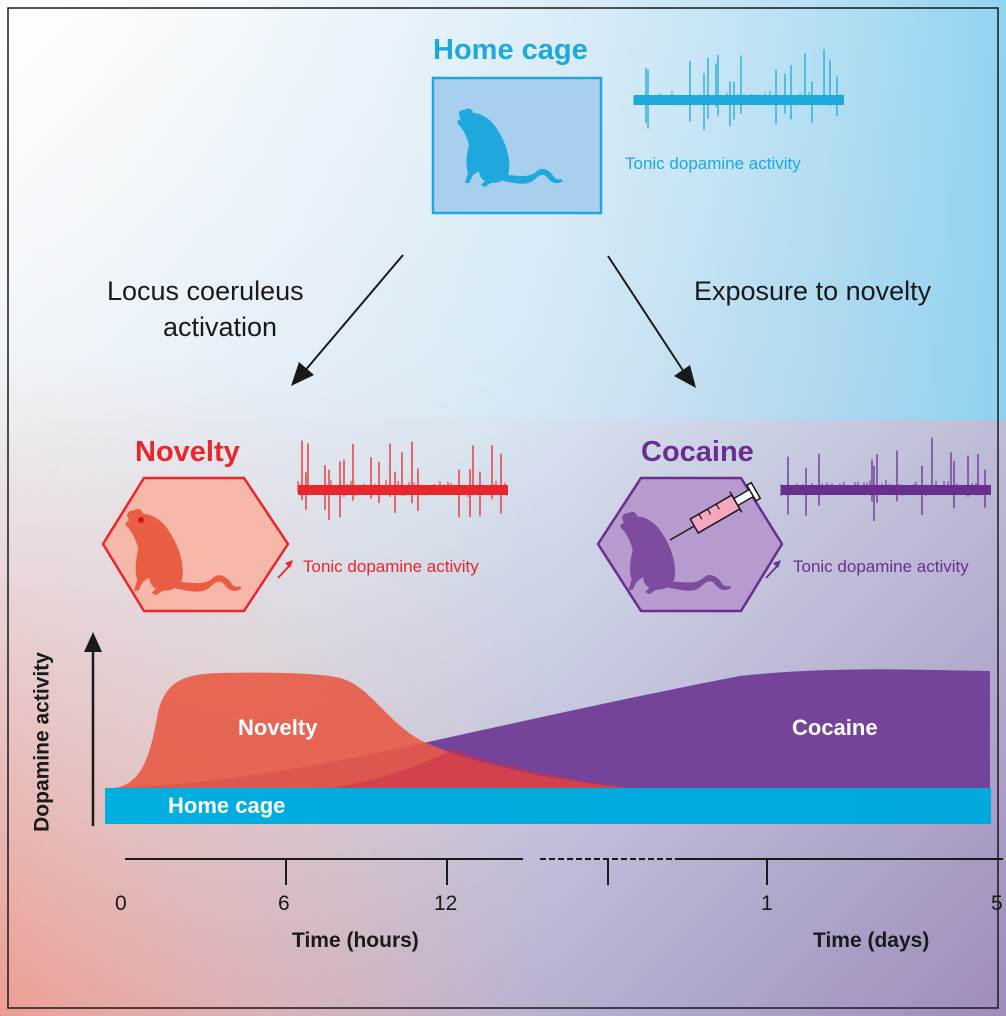 The width and height of the screenshot is (1006, 1016). Describe the element at coordinates (881, 566) in the screenshot. I see `tonic-activity-cocaine-label: Tonic dopamine activity` at that location.